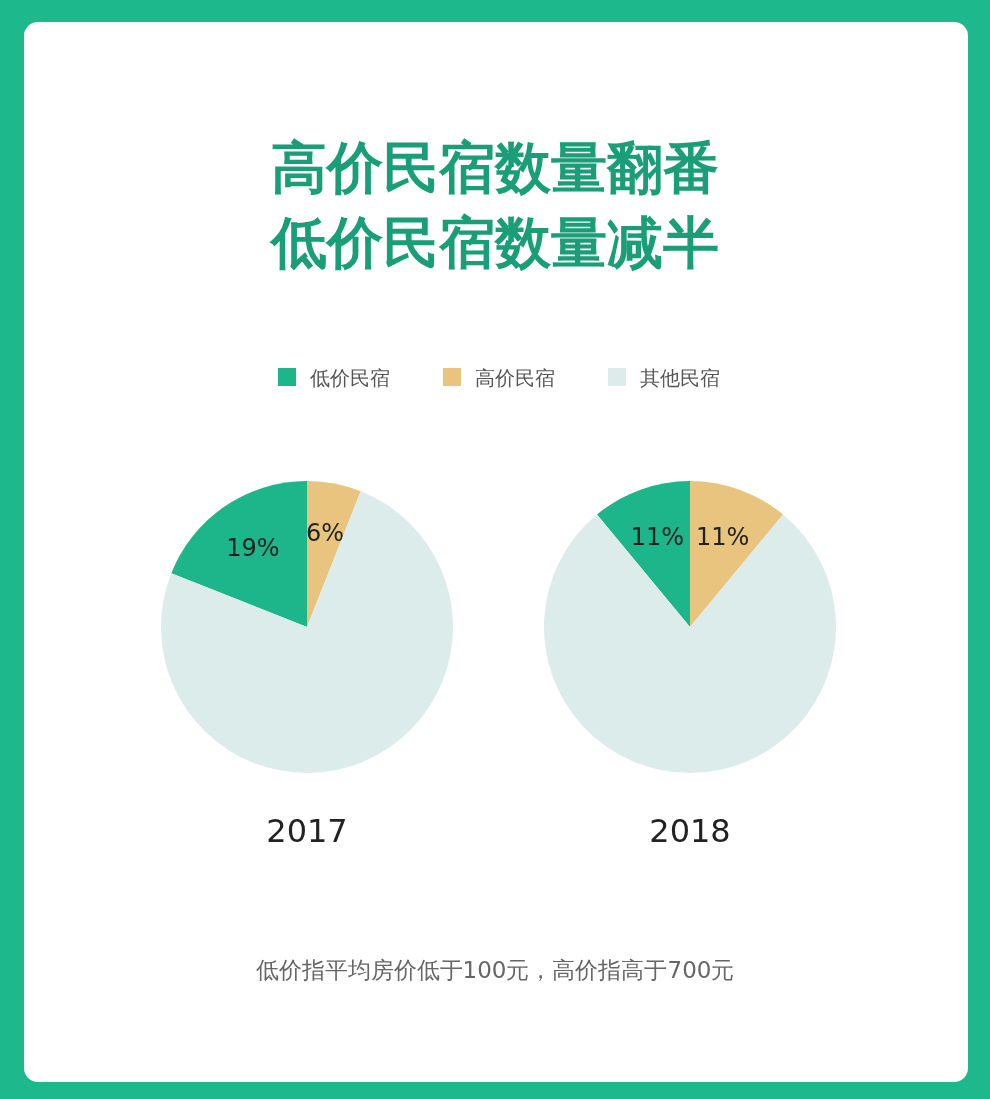 This screenshot has width=990, height=1099. I want to click on legend-label: 低价民宿, so click(350, 378).